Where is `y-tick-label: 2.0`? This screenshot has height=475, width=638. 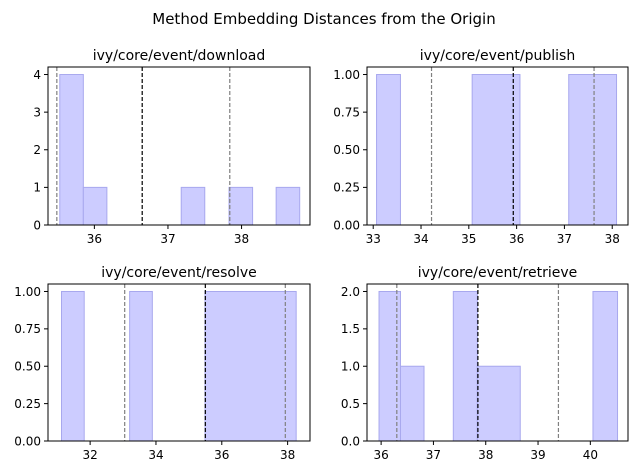
y-tick-label: 2.0 is located at coordinates (350, 292).